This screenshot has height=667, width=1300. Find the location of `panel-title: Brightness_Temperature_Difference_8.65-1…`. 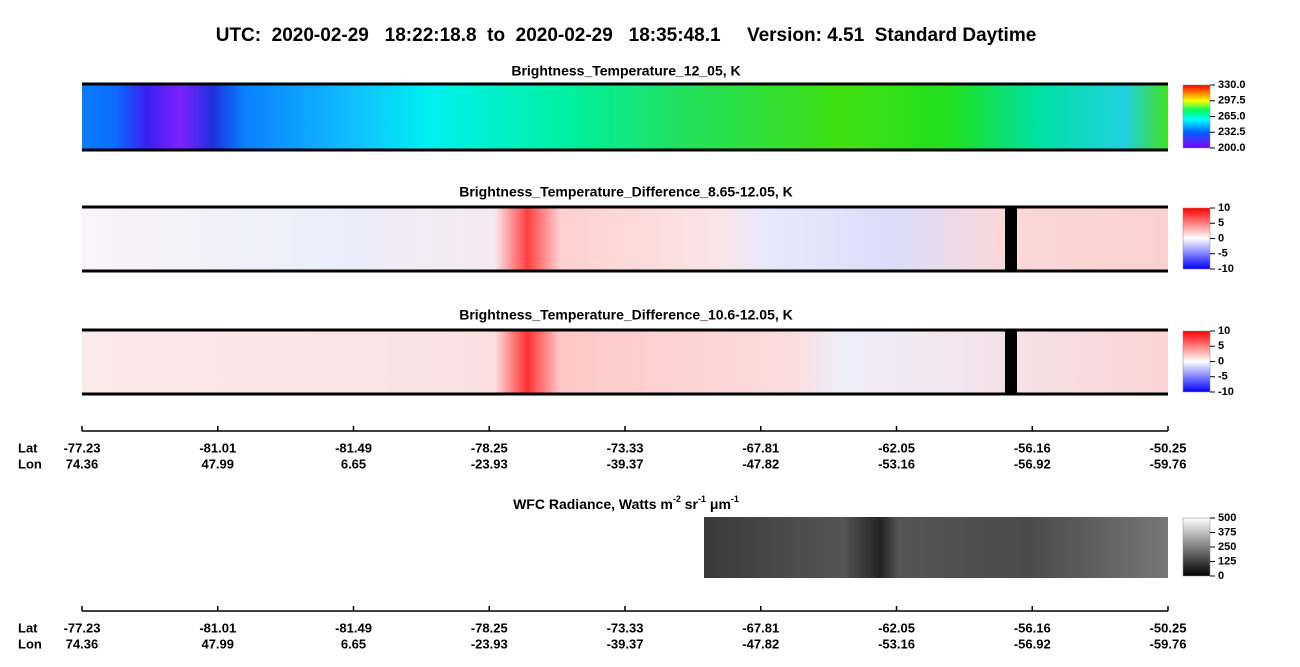

panel-title: Brightness_Temperature_Difference_8.65-1… is located at coordinates (626, 192).